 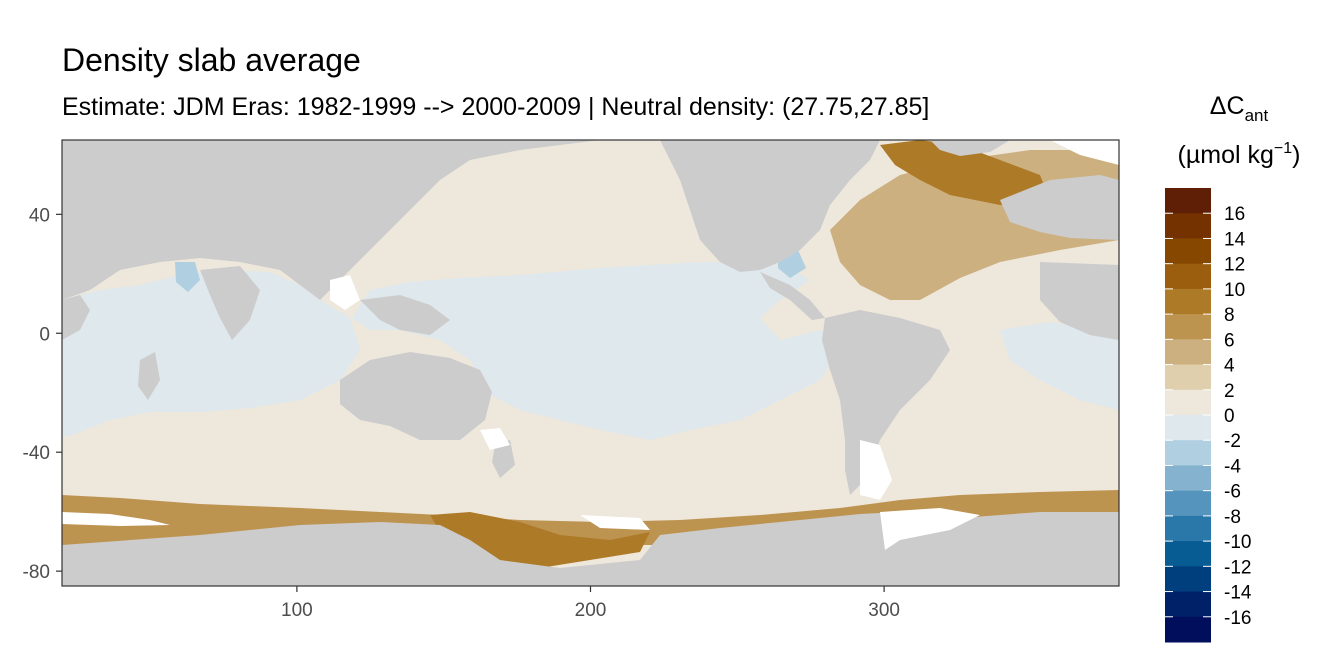 What do you see at coordinates (230, 303) in the screenshot?
I see `india` at bounding box center [230, 303].